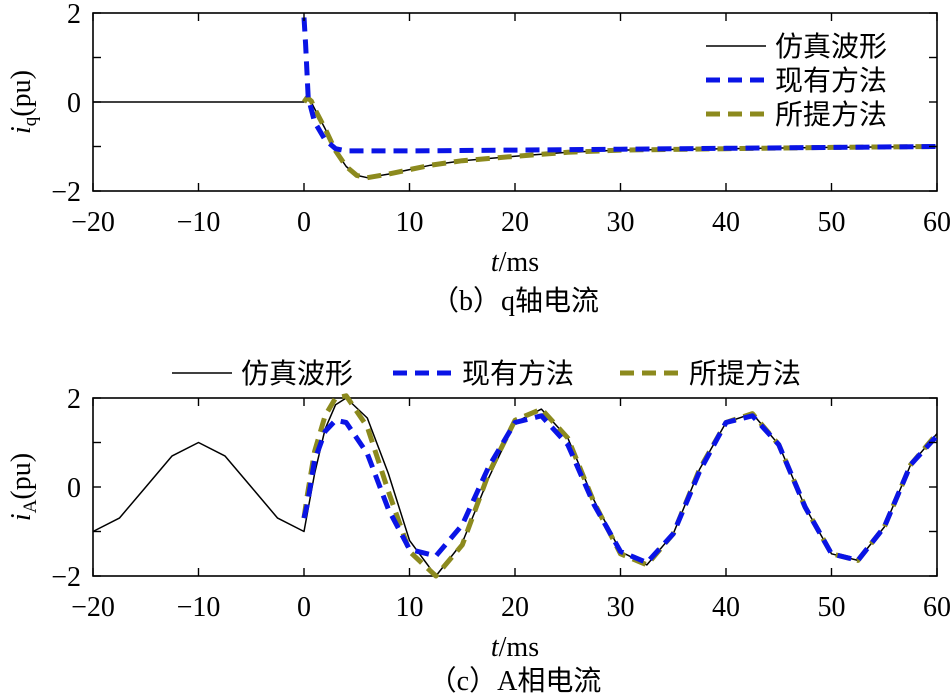  Describe the element at coordinates (23, 487) in the screenshot. I see `y-axis-title: iA(pu)` at that location.